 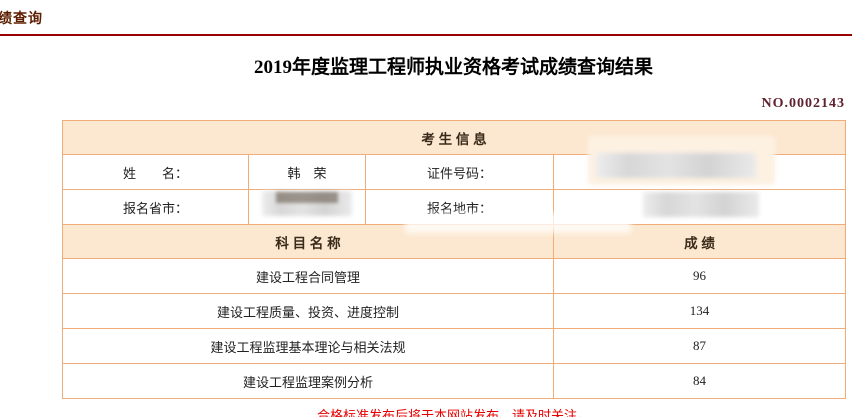 What do you see at coordinates (699, 381) in the screenshot?
I see `subject-score: 84` at bounding box center [699, 381].